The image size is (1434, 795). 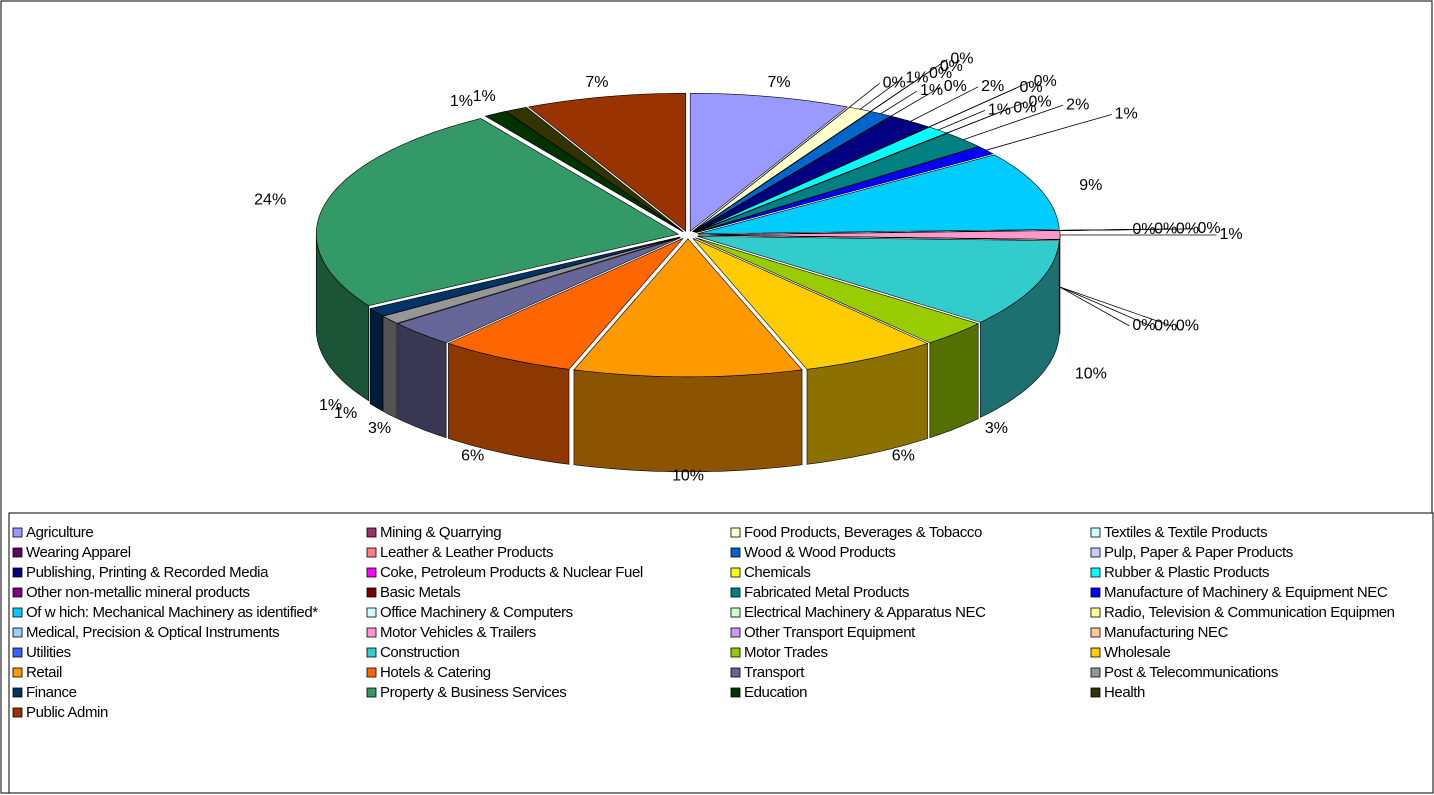 I want to click on data-label: 9%, so click(x=1090, y=185).